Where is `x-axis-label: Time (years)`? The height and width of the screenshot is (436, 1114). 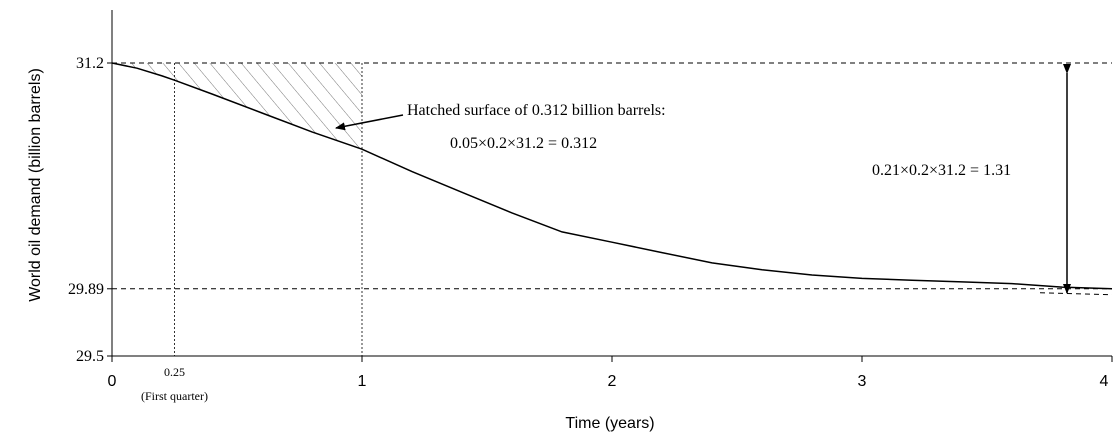 x-axis-label: Time (years) is located at coordinates (609, 423).